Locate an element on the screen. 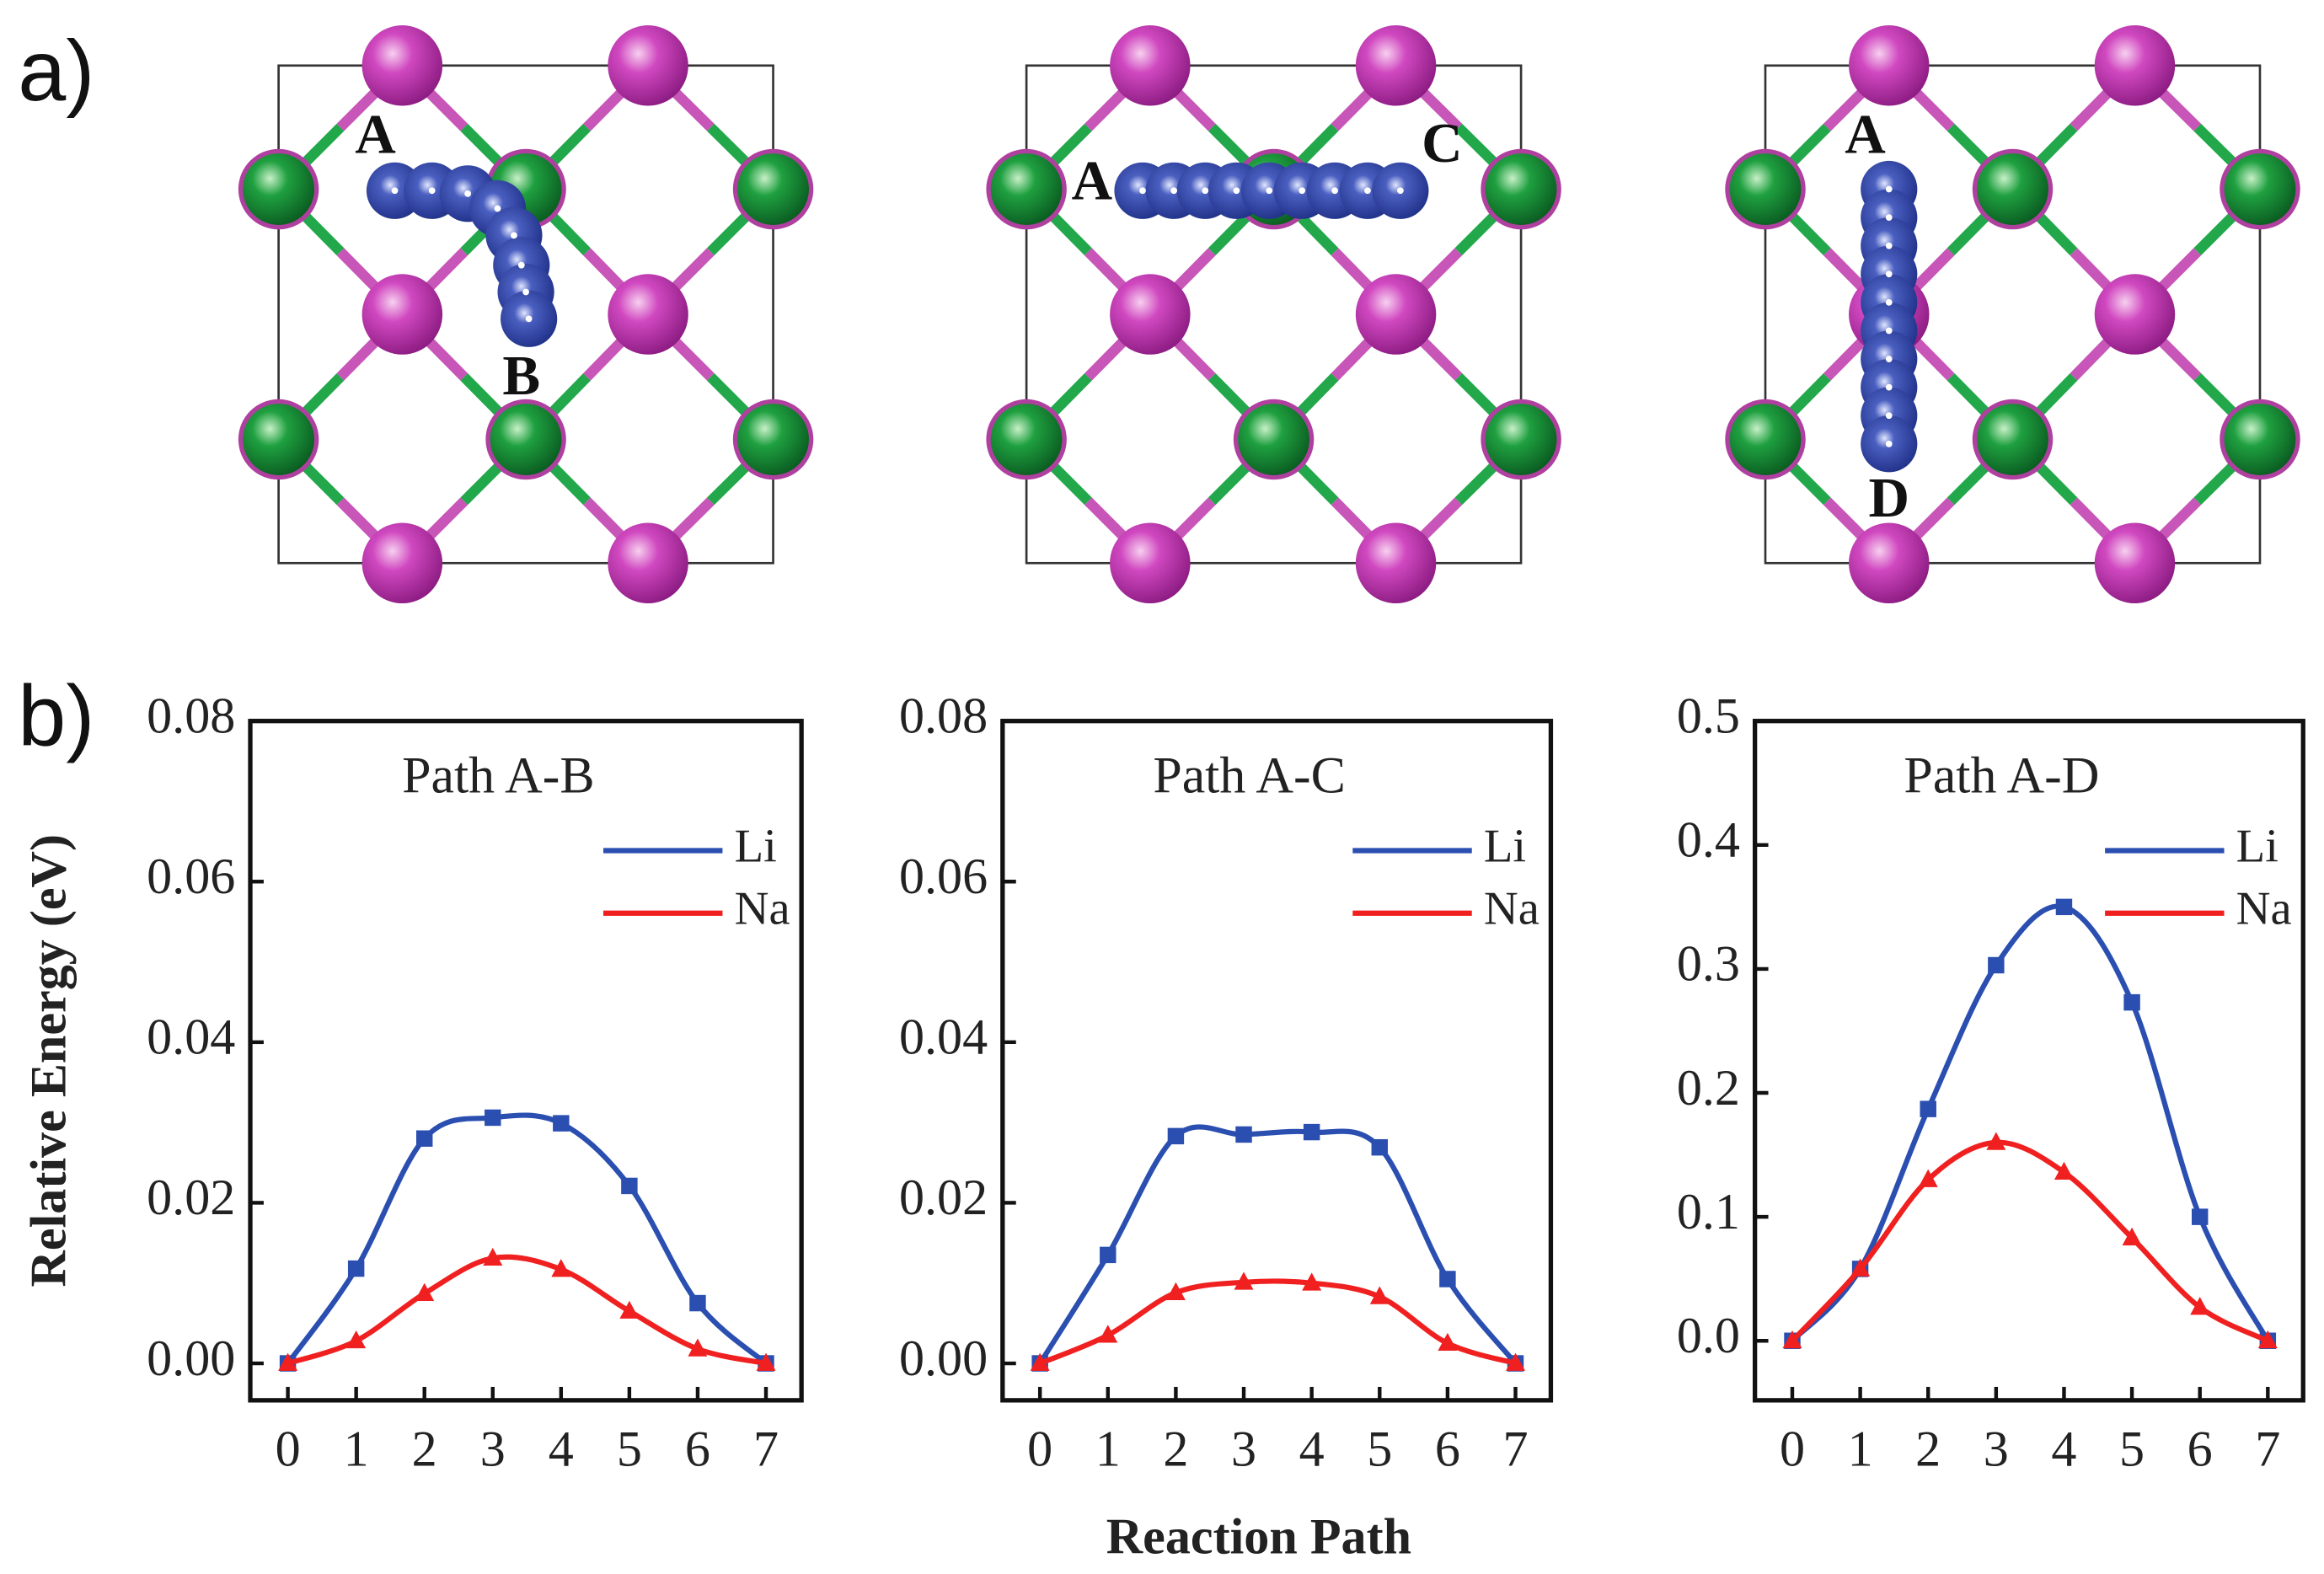  y-tick-label: 0.2 is located at coordinates (1708, 1088).